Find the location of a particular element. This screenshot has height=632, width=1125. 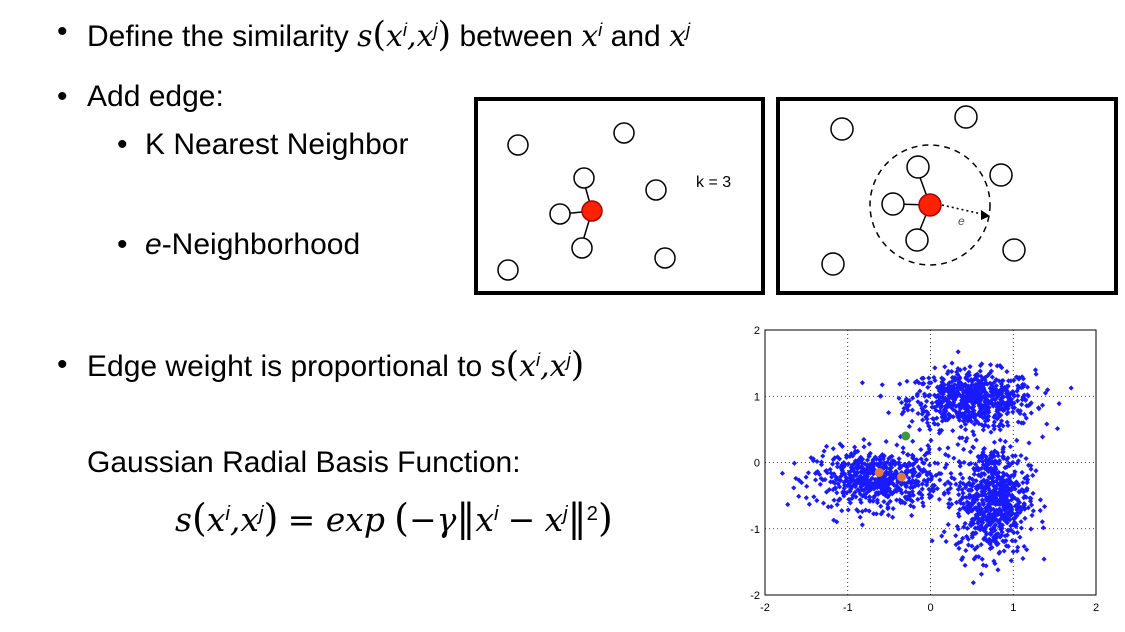

query-node is located at coordinates (592, 211).